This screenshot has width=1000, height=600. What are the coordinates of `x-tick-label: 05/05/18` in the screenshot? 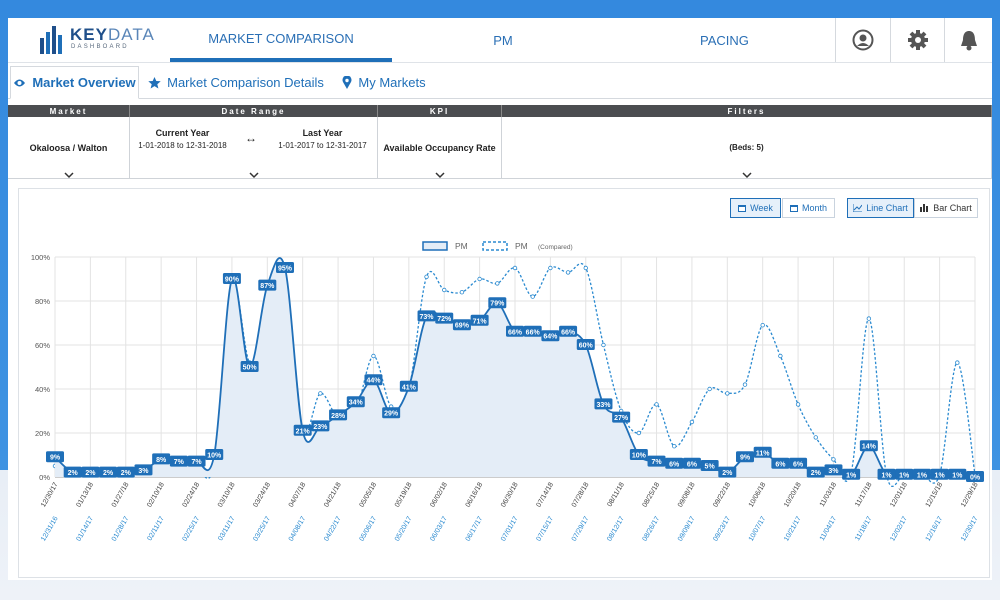 It's located at (369, 494).